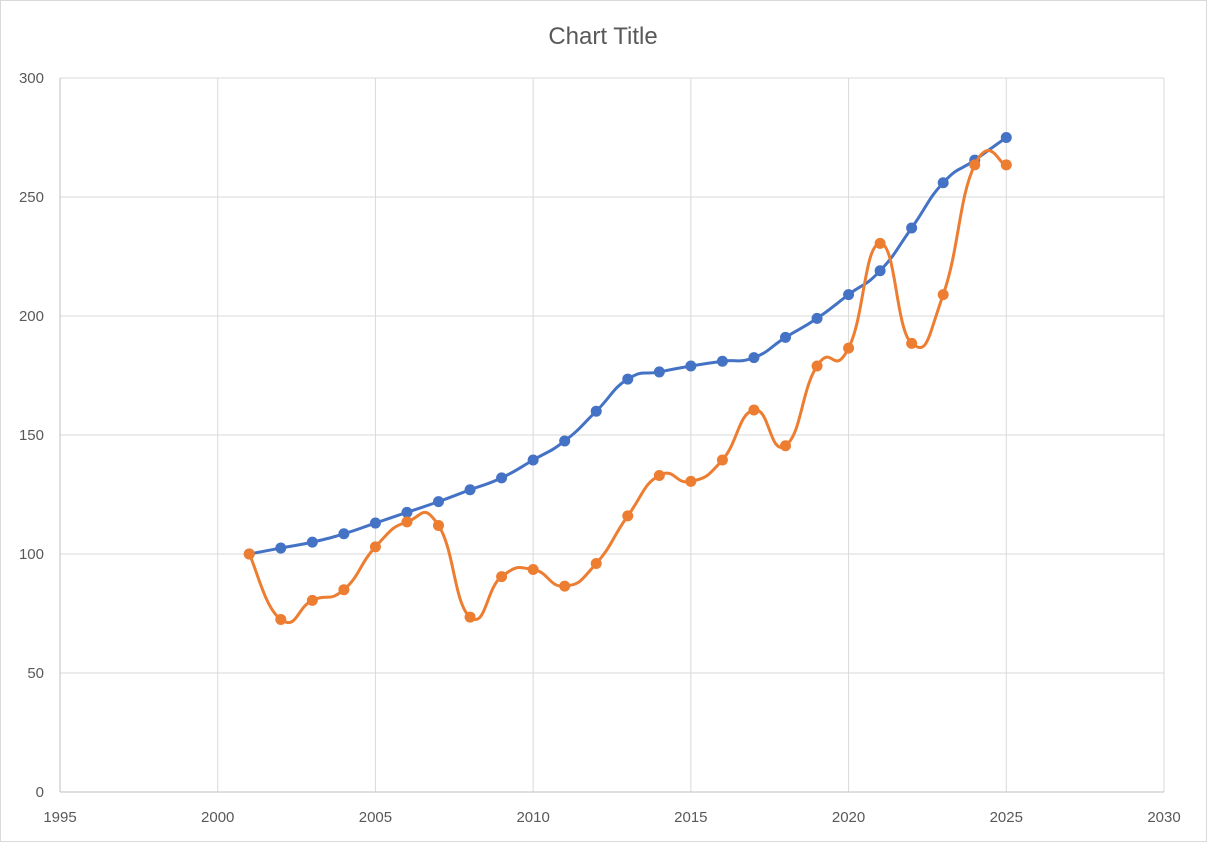 Image resolution: width=1207 pixels, height=842 pixels. Describe the element at coordinates (848, 817) in the screenshot. I see `x-tick-label: 2020` at that location.